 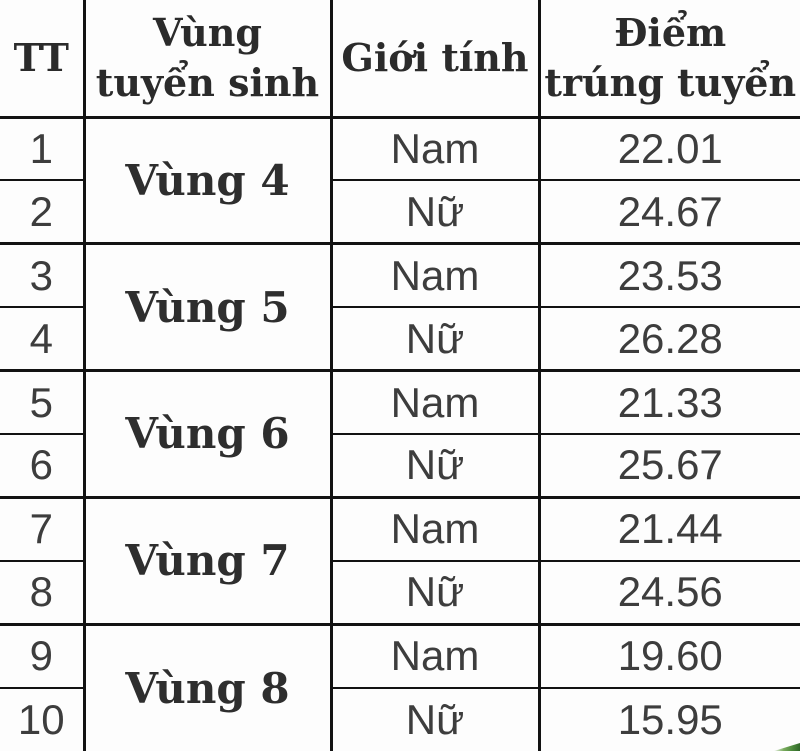 What do you see at coordinates (207, 307) in the screenshot?
I see `region-cell: Vùng 5` at bounding box center [207, 307].